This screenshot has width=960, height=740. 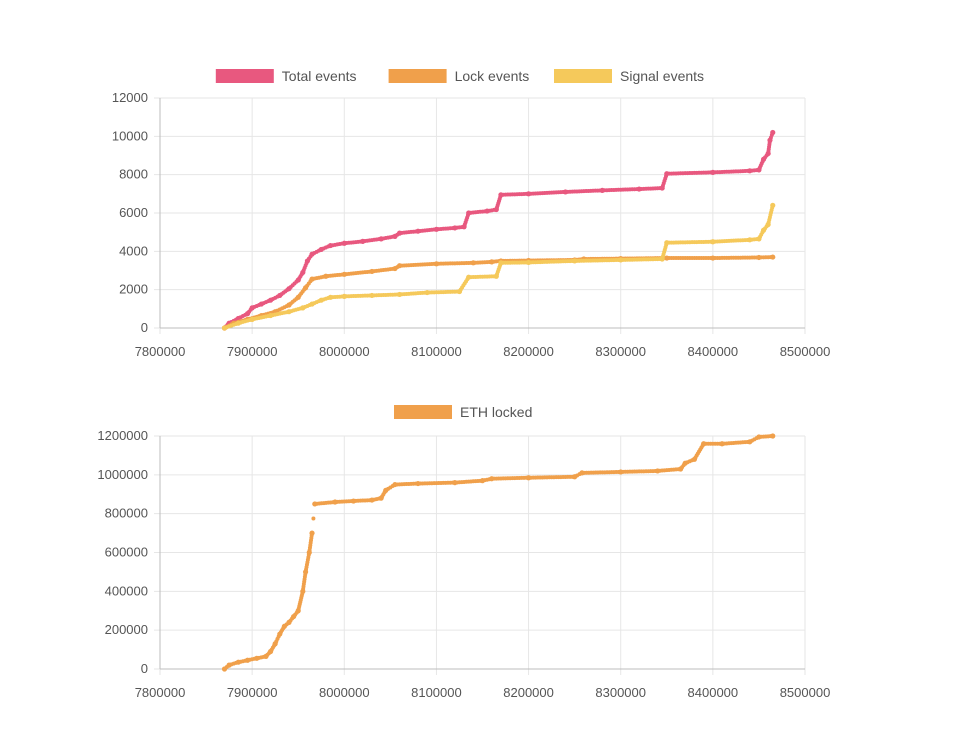 I want to click on y-tick-label: 200000, so click(x=126, y=629).